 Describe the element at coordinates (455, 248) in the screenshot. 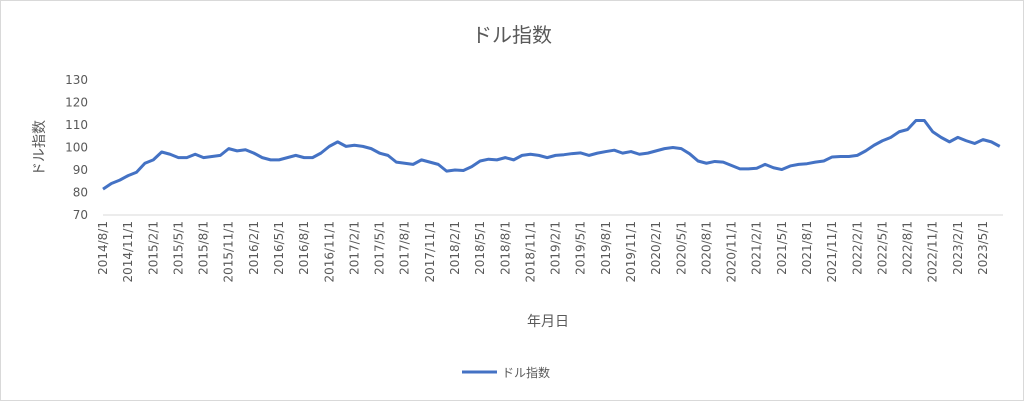

I see `x-tick-label: 2018/2/1` at that location.